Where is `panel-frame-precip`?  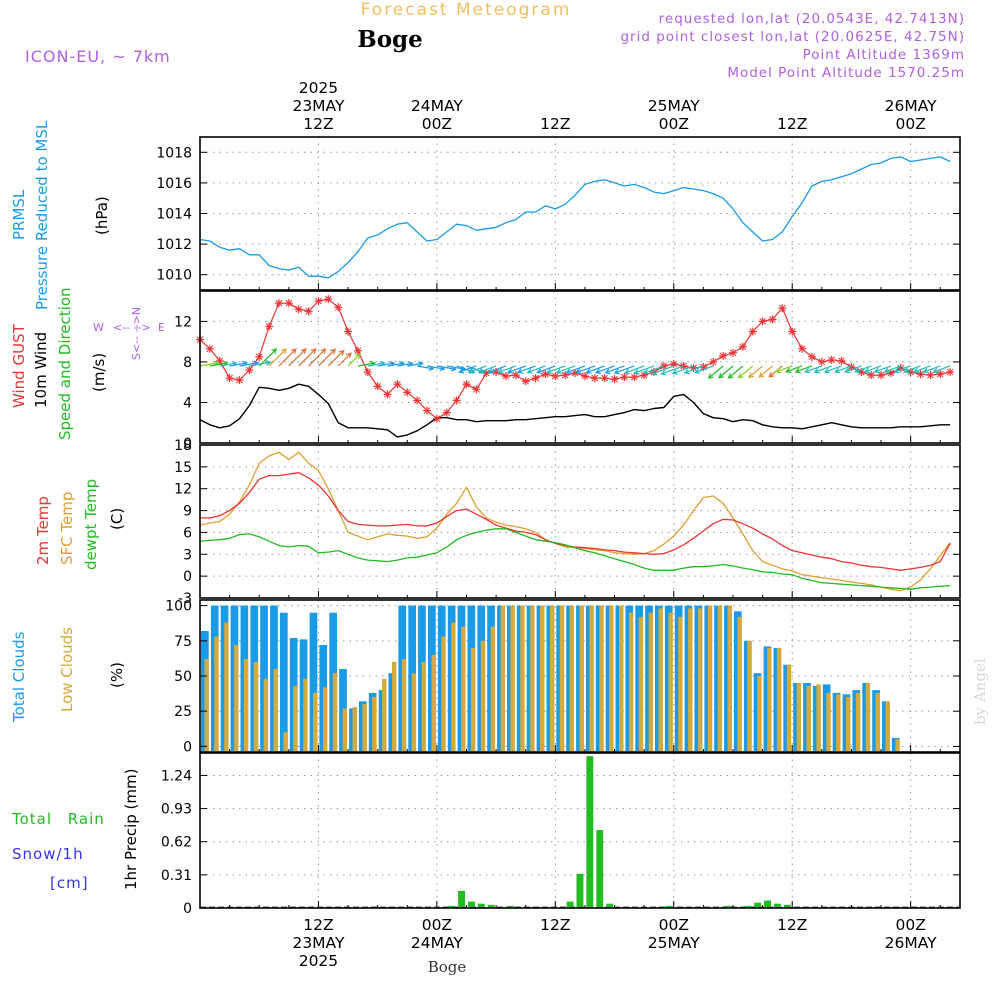 panel-frame-precip is located at coordinates (580, 830).